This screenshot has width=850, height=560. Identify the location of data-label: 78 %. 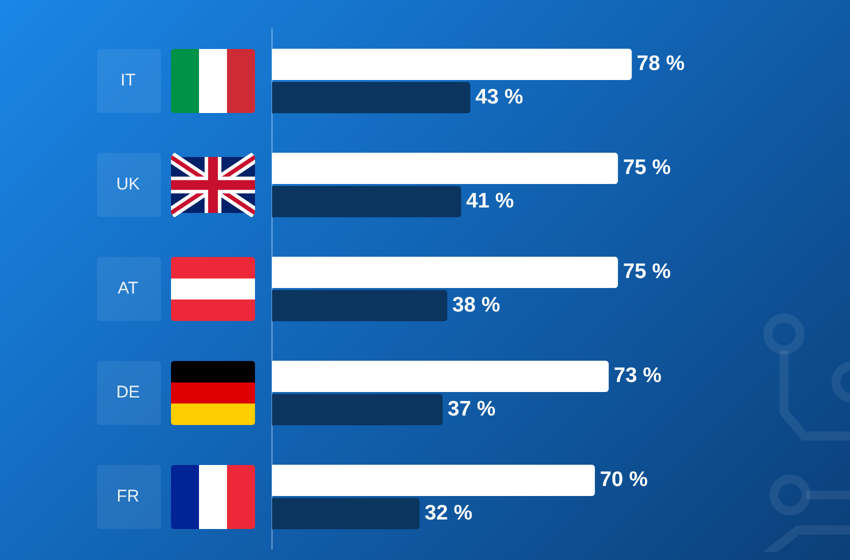
(660, 64).